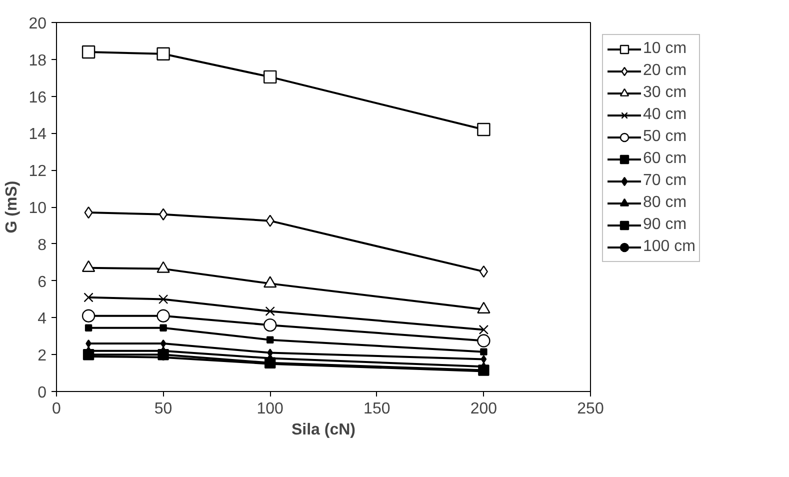  What do you see at coordinates (590, 409) in the screenshot?
I see `x-tick-label: 250` at bounding box center [590, 409].